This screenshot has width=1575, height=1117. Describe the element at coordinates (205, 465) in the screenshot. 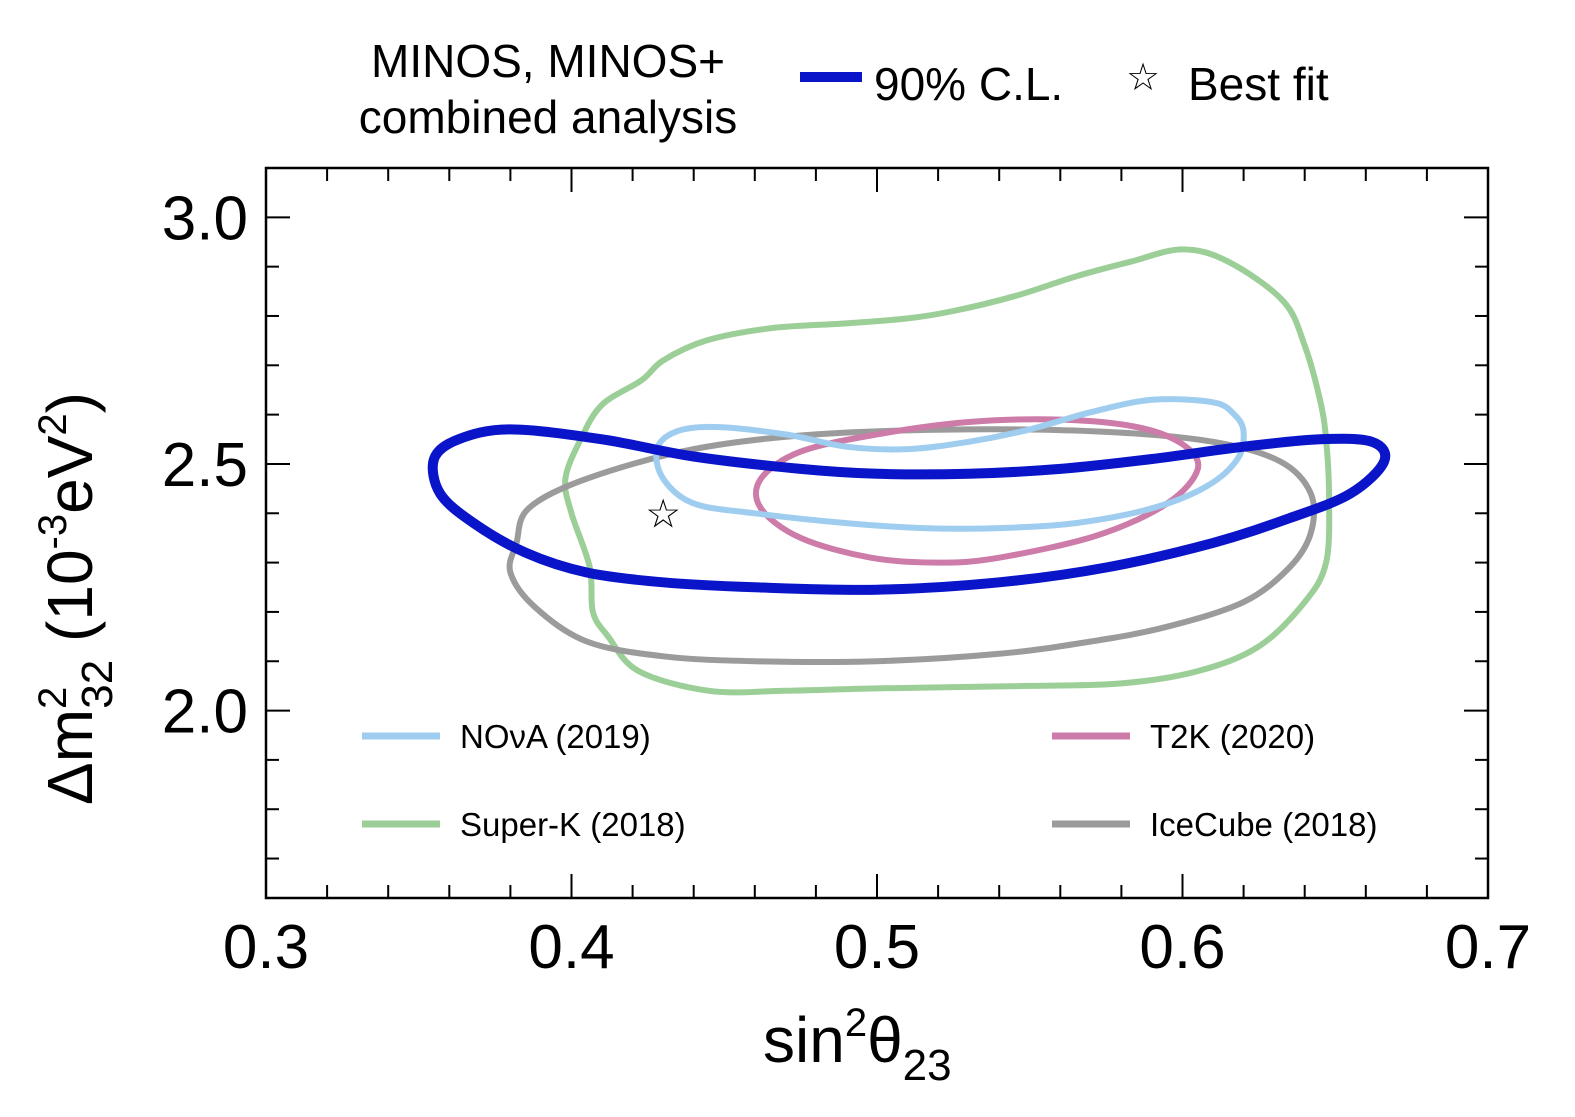

I see `y-tick-label: 2.5` at that location.